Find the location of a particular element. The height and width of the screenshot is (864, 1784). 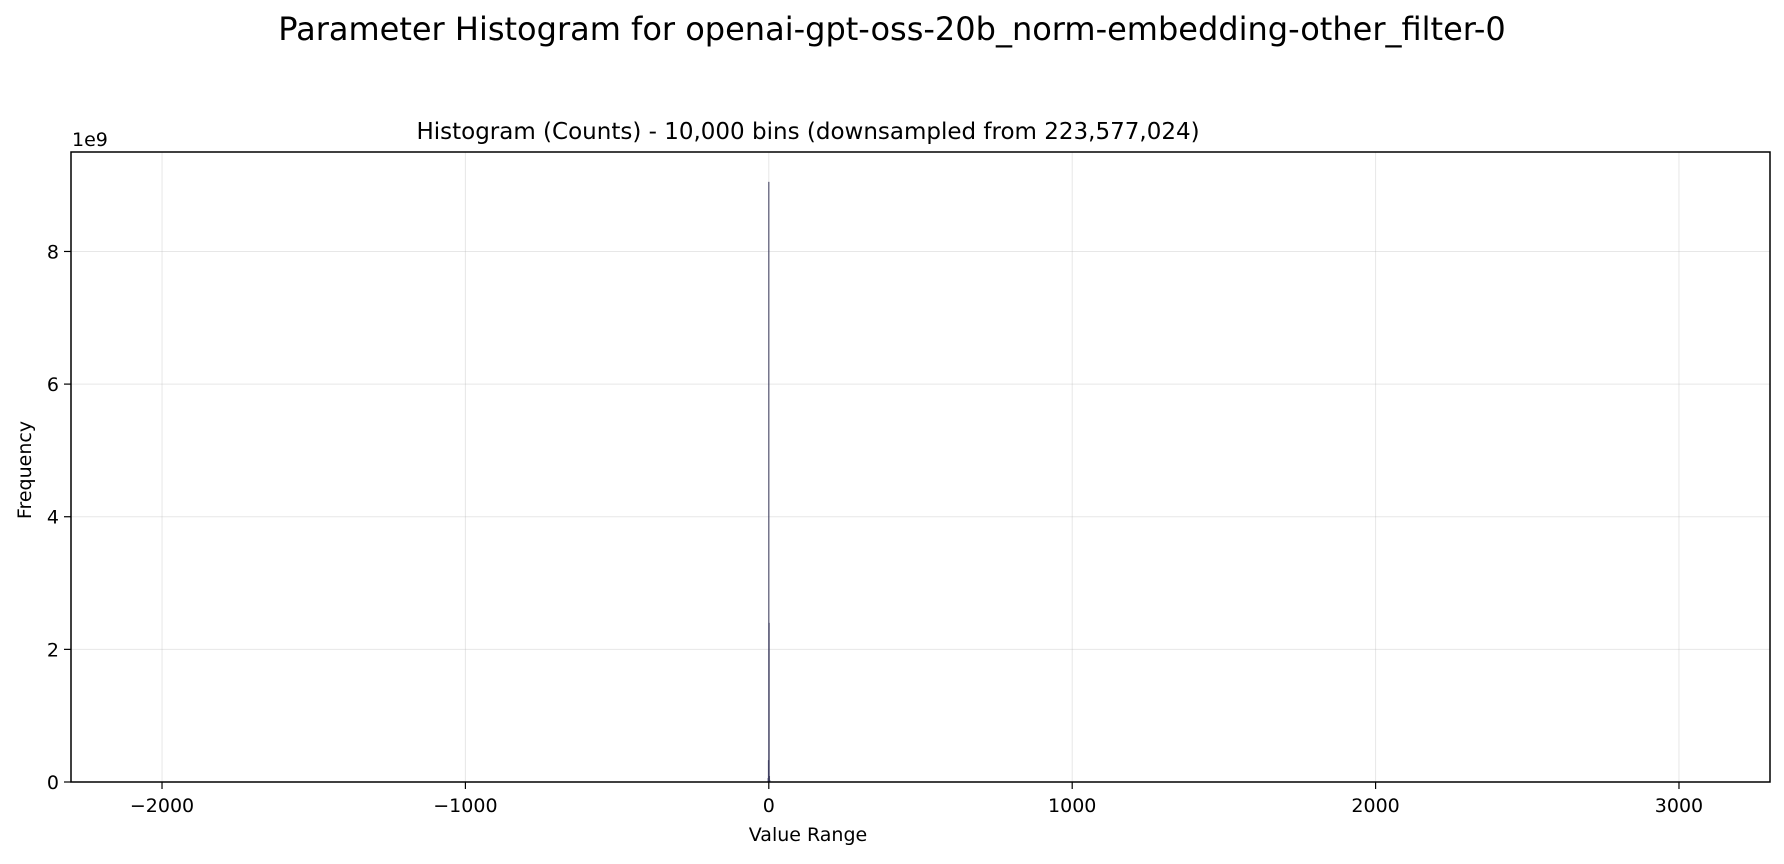

y-tick-label: 0 is located at coordinates (53, 783).